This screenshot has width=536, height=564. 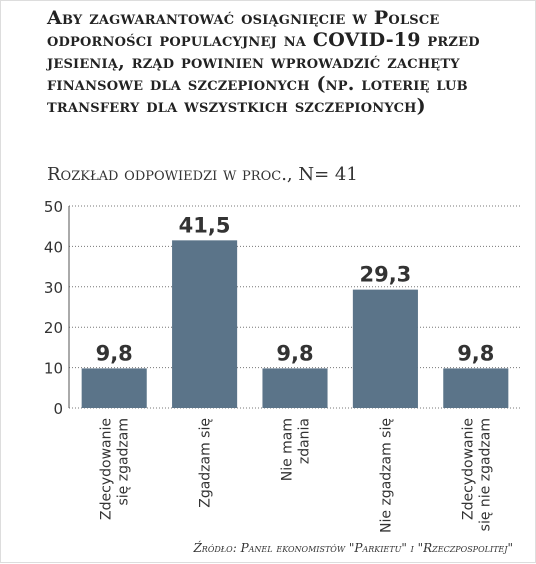 What do you see at coordinates (202, 174) in the screenshot?
I see `chart-subtitle: Rozkład odpowiedzi w proc., N= 41` at bounding box center [202, 174].